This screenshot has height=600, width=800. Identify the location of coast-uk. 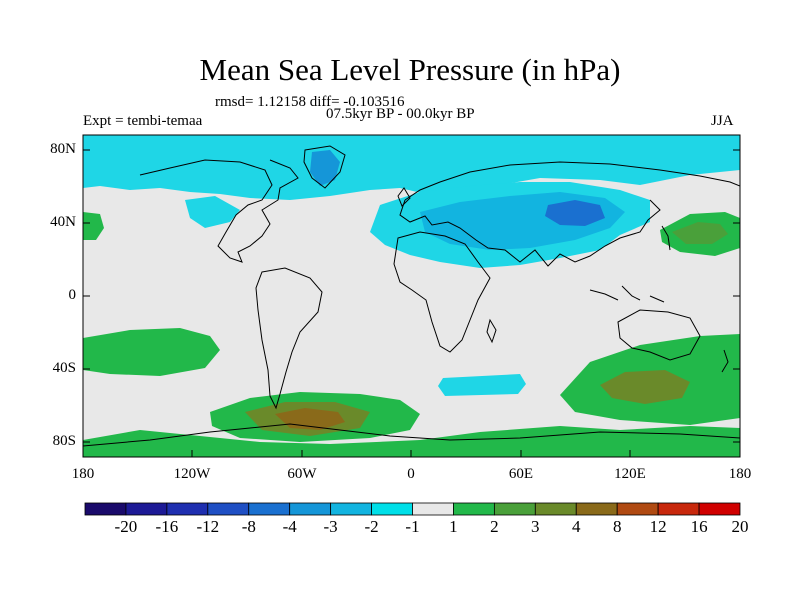
(404, 197).